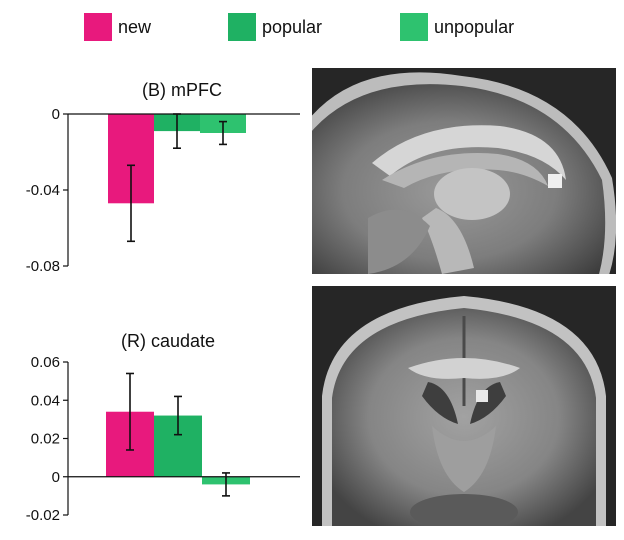  What do you see at coordinates (45, 439) in the screenshot?
I see `chart1-ytick-label: 0.02` at bounding box center [45, 439].